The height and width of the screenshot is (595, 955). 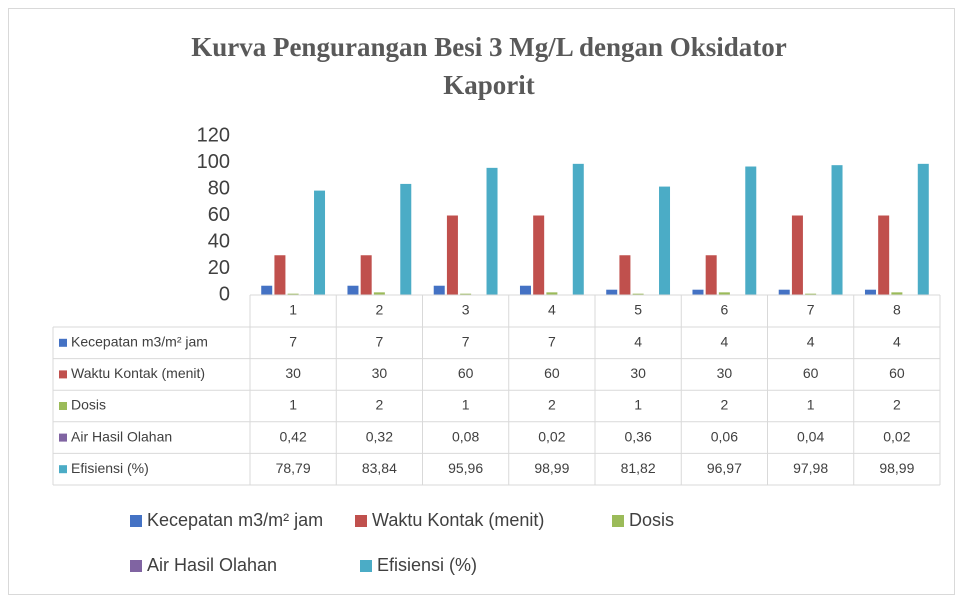 What do you see at coordinates (219, 241) in the screenshot?
I see `y-tick-label: 40` at bounding box center [219, 241].